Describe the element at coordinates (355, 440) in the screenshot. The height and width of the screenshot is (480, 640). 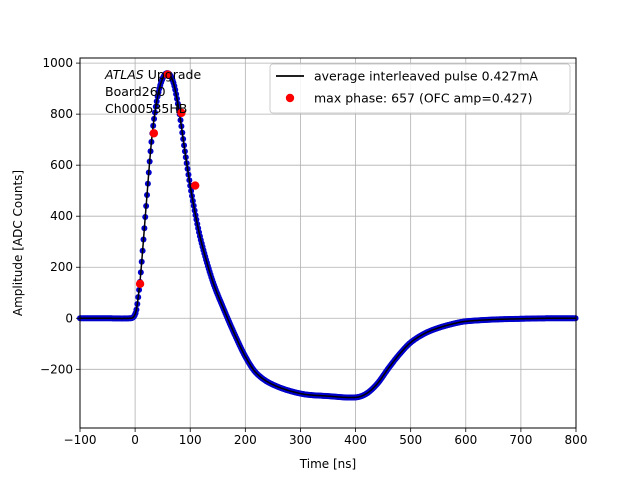
I see `x-tick-label: 400` at that location.